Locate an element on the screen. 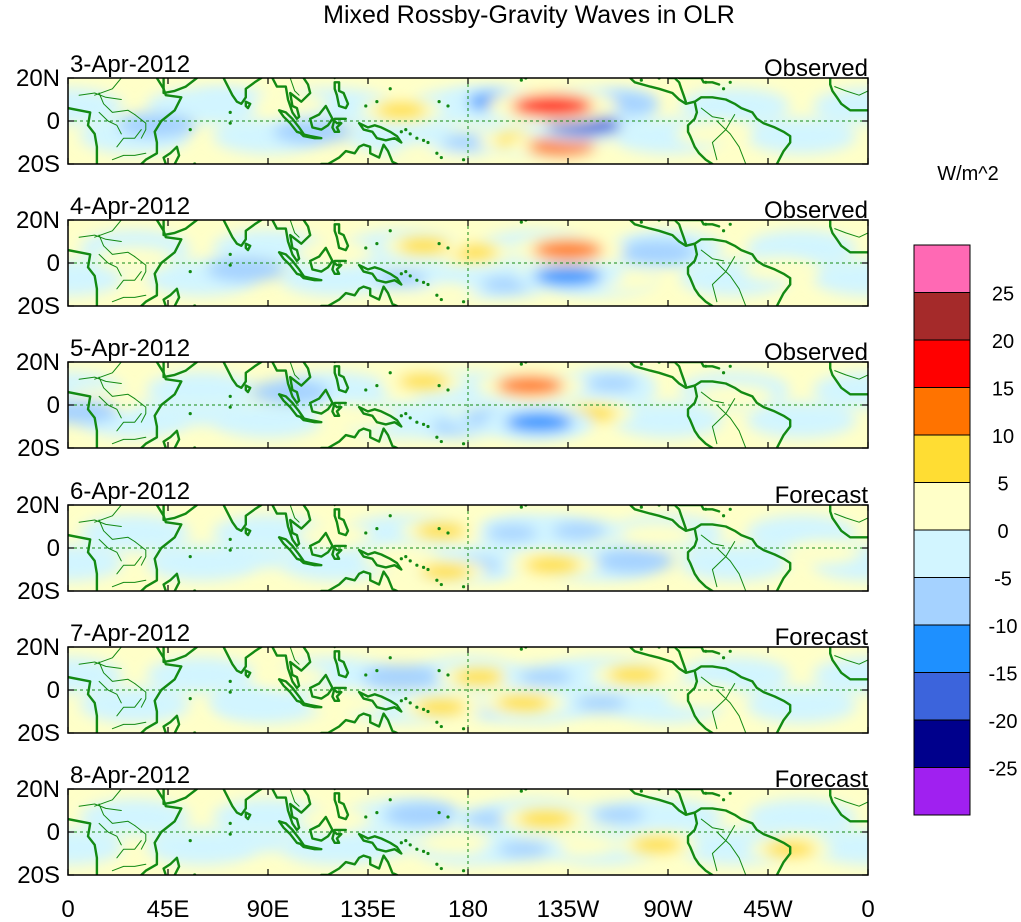 The image size is (1021, 922). colorbar-swatch is located at coordinates (942, 363).